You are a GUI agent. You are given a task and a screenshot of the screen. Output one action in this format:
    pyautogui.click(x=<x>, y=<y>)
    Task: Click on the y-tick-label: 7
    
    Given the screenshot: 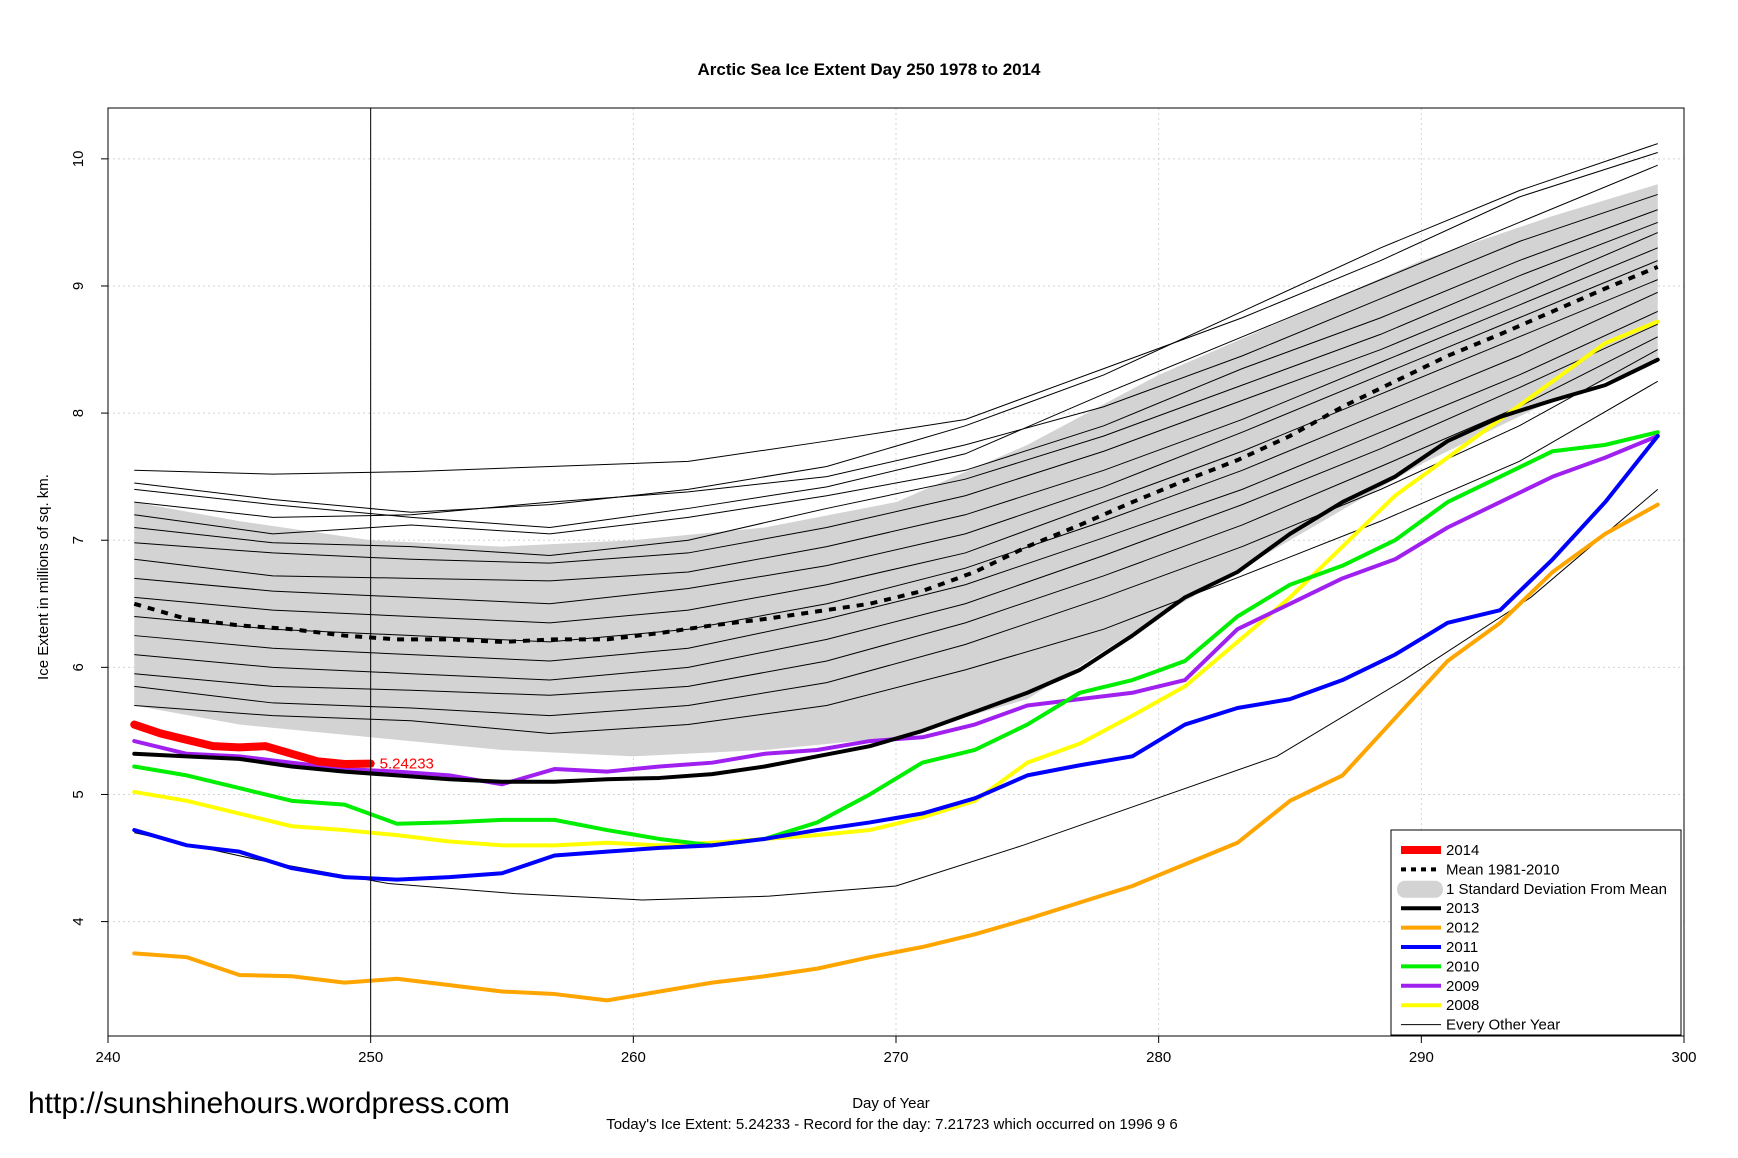 What is the action you would take?
    pyautogui.click(x=78, y=540)
    